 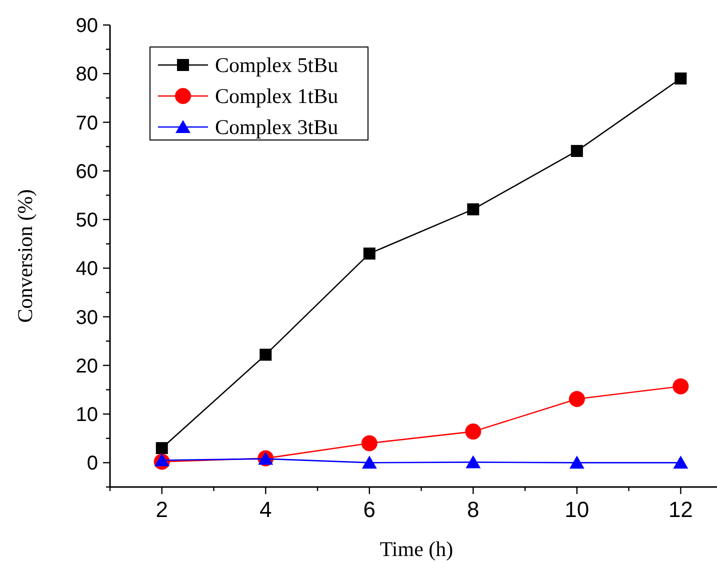 I want to click on y-tick-label: 10, so click(x=87, y=415).